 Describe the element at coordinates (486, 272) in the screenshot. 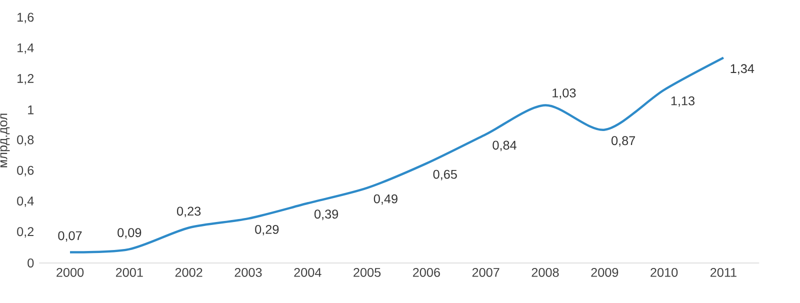

I see `x-tick-label: 2007` at that location.